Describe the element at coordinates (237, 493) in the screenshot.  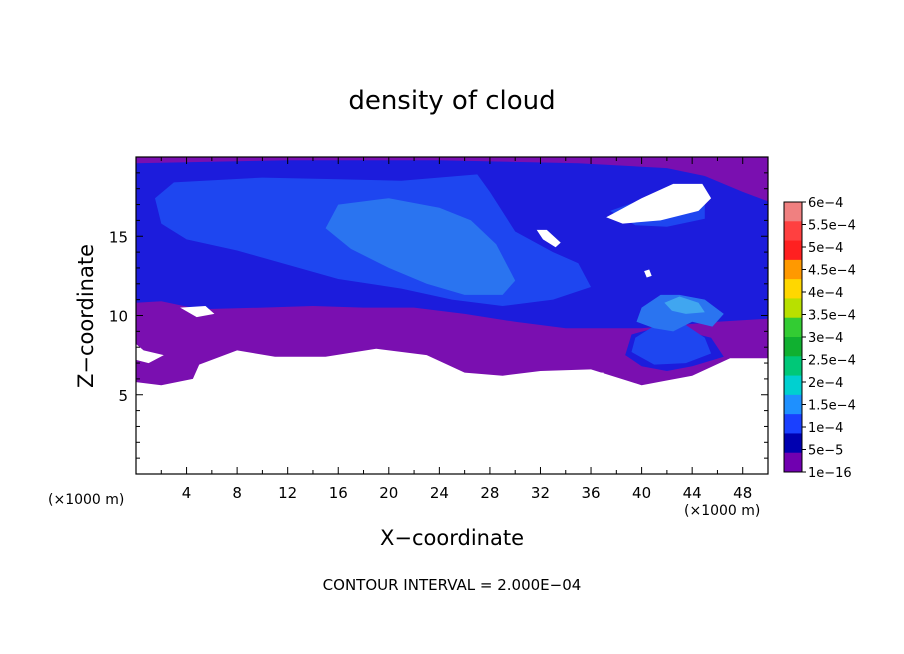
I see `x-tick-label: 8` at that location.